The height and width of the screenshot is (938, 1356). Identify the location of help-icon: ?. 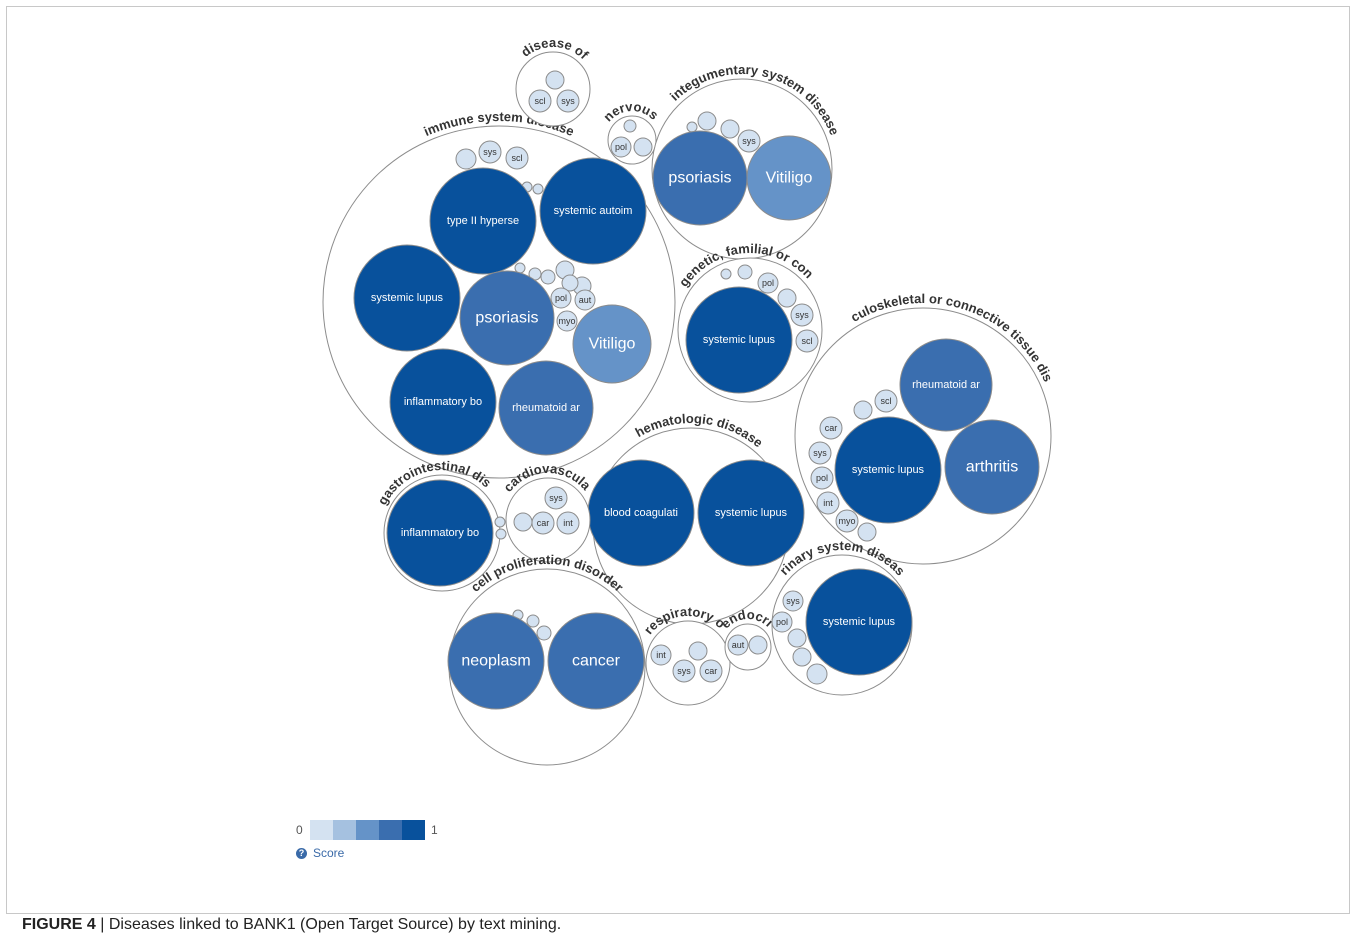
(301, 853).